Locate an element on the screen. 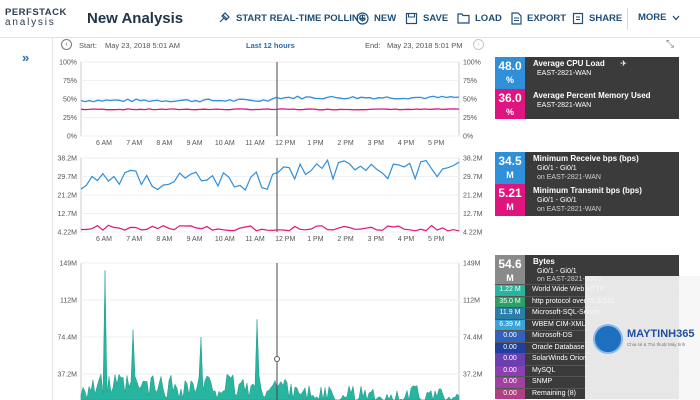 The width and height of the screenshot is (700, 400). transmit-value-box: 5.21 M is located at coordinates (510, 200).